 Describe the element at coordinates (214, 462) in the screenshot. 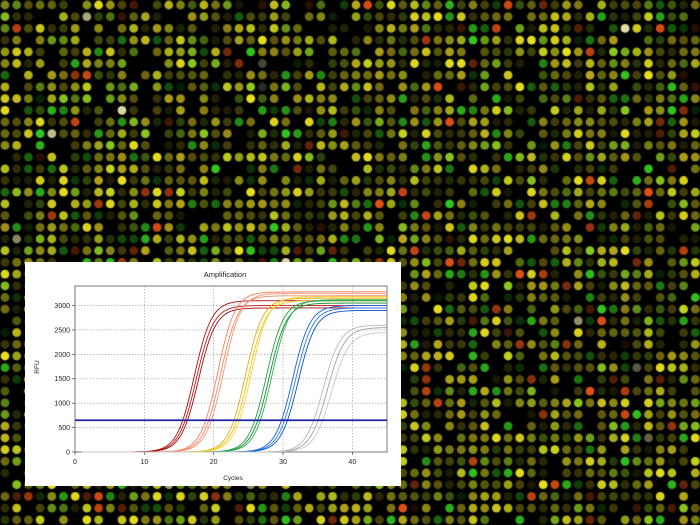

I see `x-tick-label: 20` at that location.